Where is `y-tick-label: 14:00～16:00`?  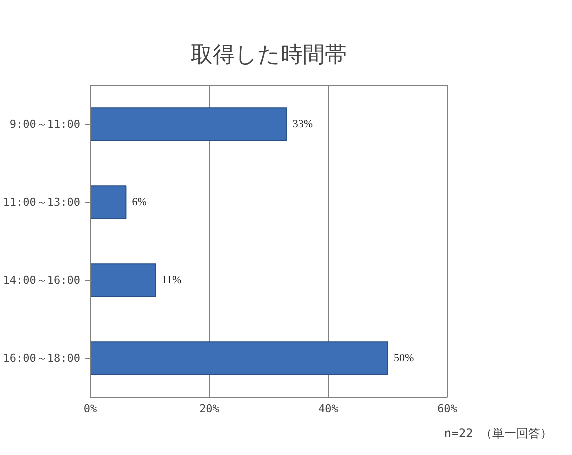 y-tick-label: 14:00～16:00 is located at coordinates (42, 280).